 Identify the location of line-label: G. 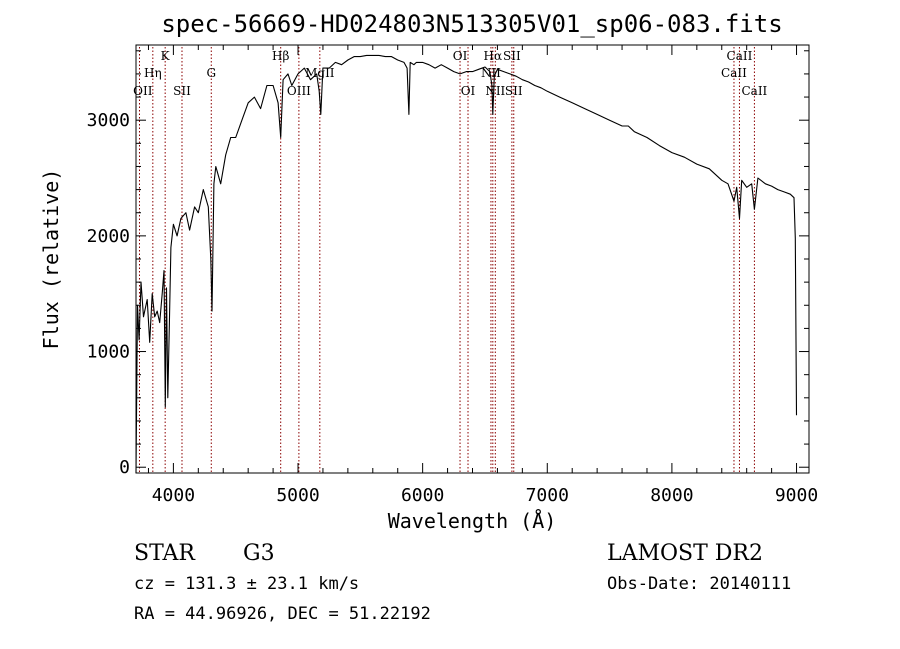
(211, 73).